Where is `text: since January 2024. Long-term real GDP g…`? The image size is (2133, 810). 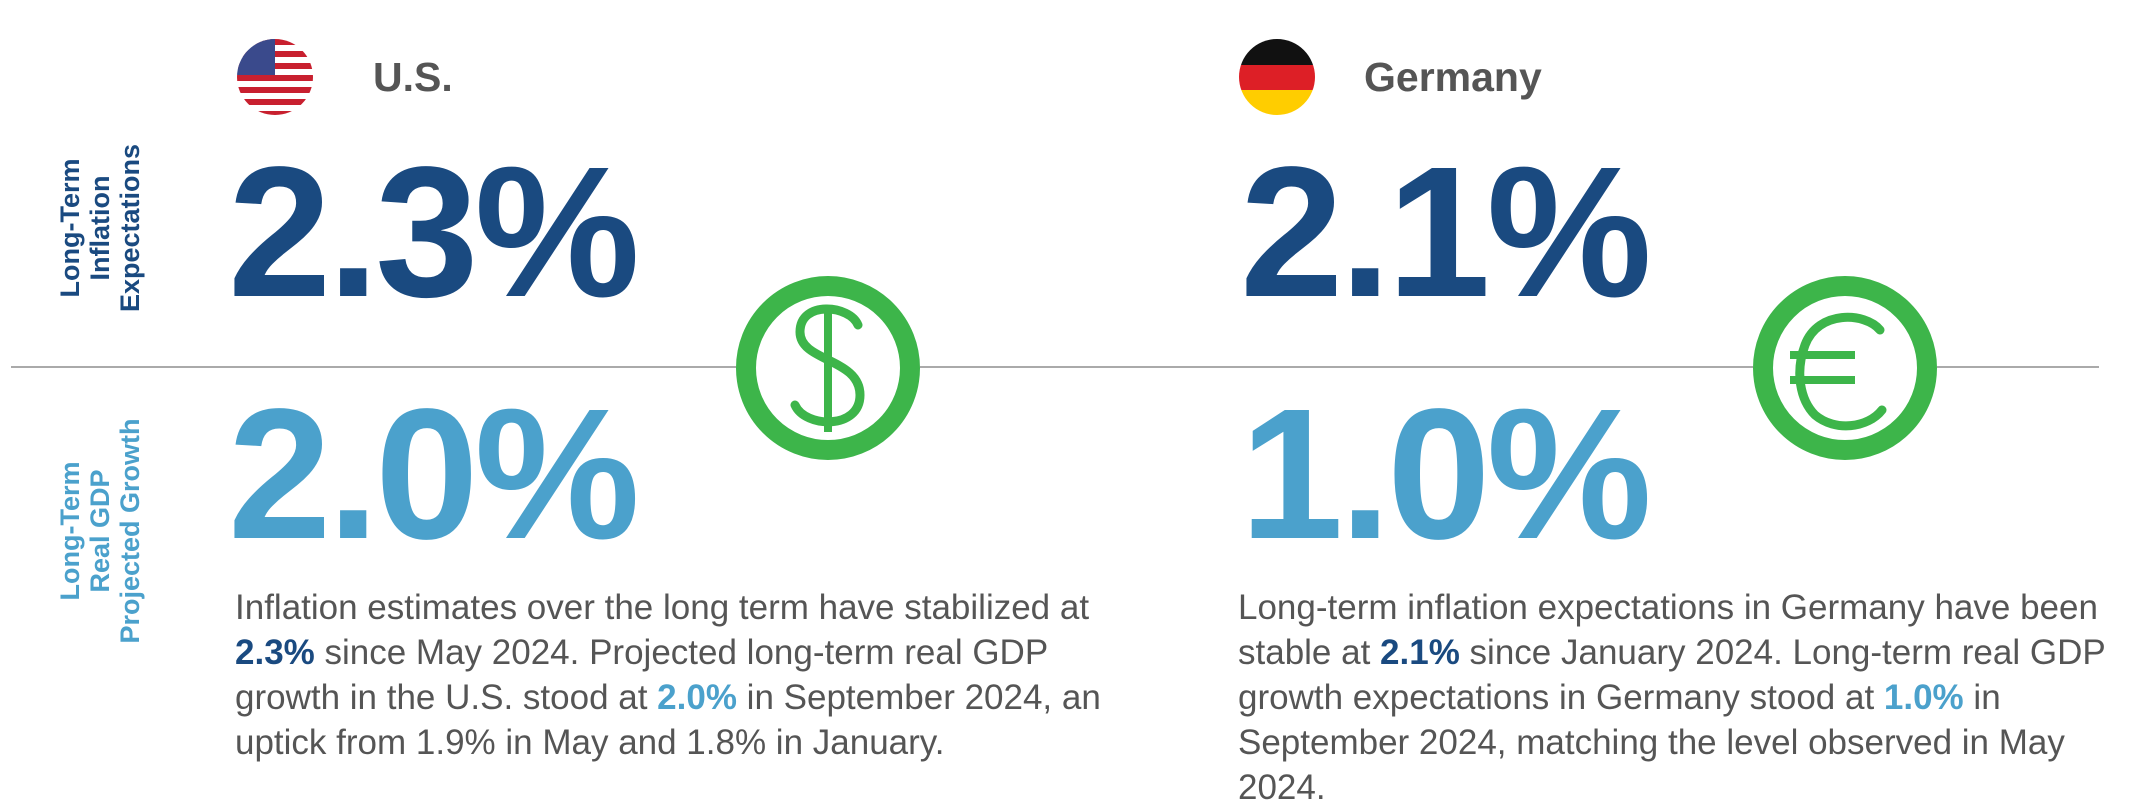
text: since January 2024. Long-term real GDP g… is located at coordinates (1672, 675).